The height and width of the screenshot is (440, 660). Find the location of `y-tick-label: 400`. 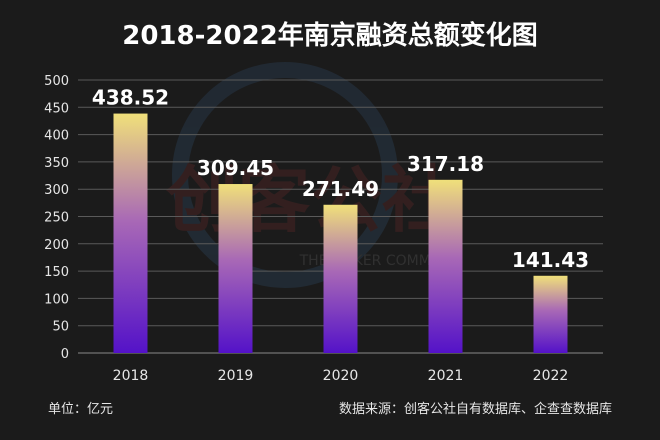

y-tick-label: 400 is located at coordinates (56, 136).